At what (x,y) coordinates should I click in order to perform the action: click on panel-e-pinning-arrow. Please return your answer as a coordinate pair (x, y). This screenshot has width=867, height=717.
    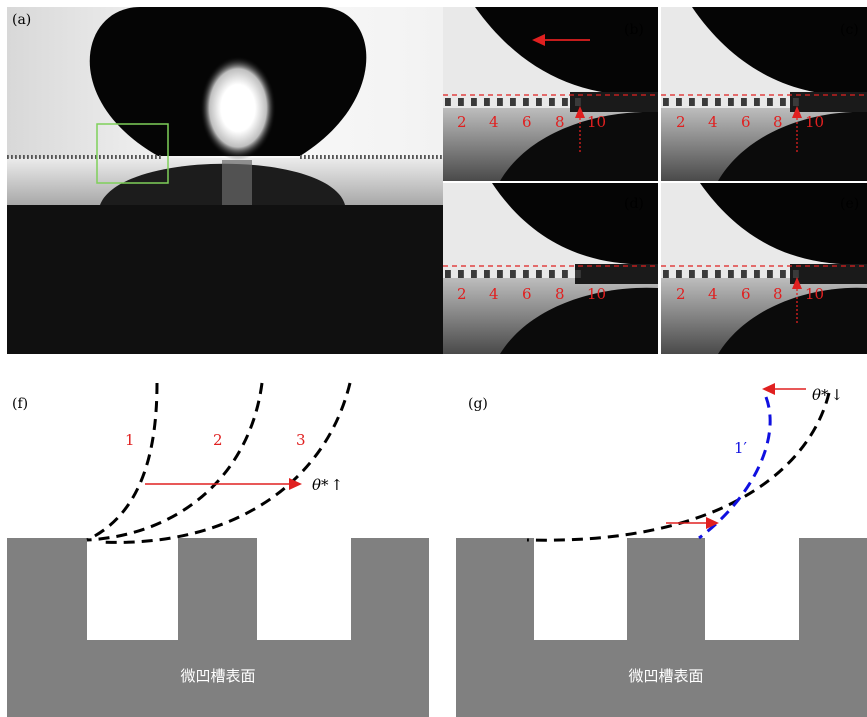
    Looking at the image, I should click on (797, 300).